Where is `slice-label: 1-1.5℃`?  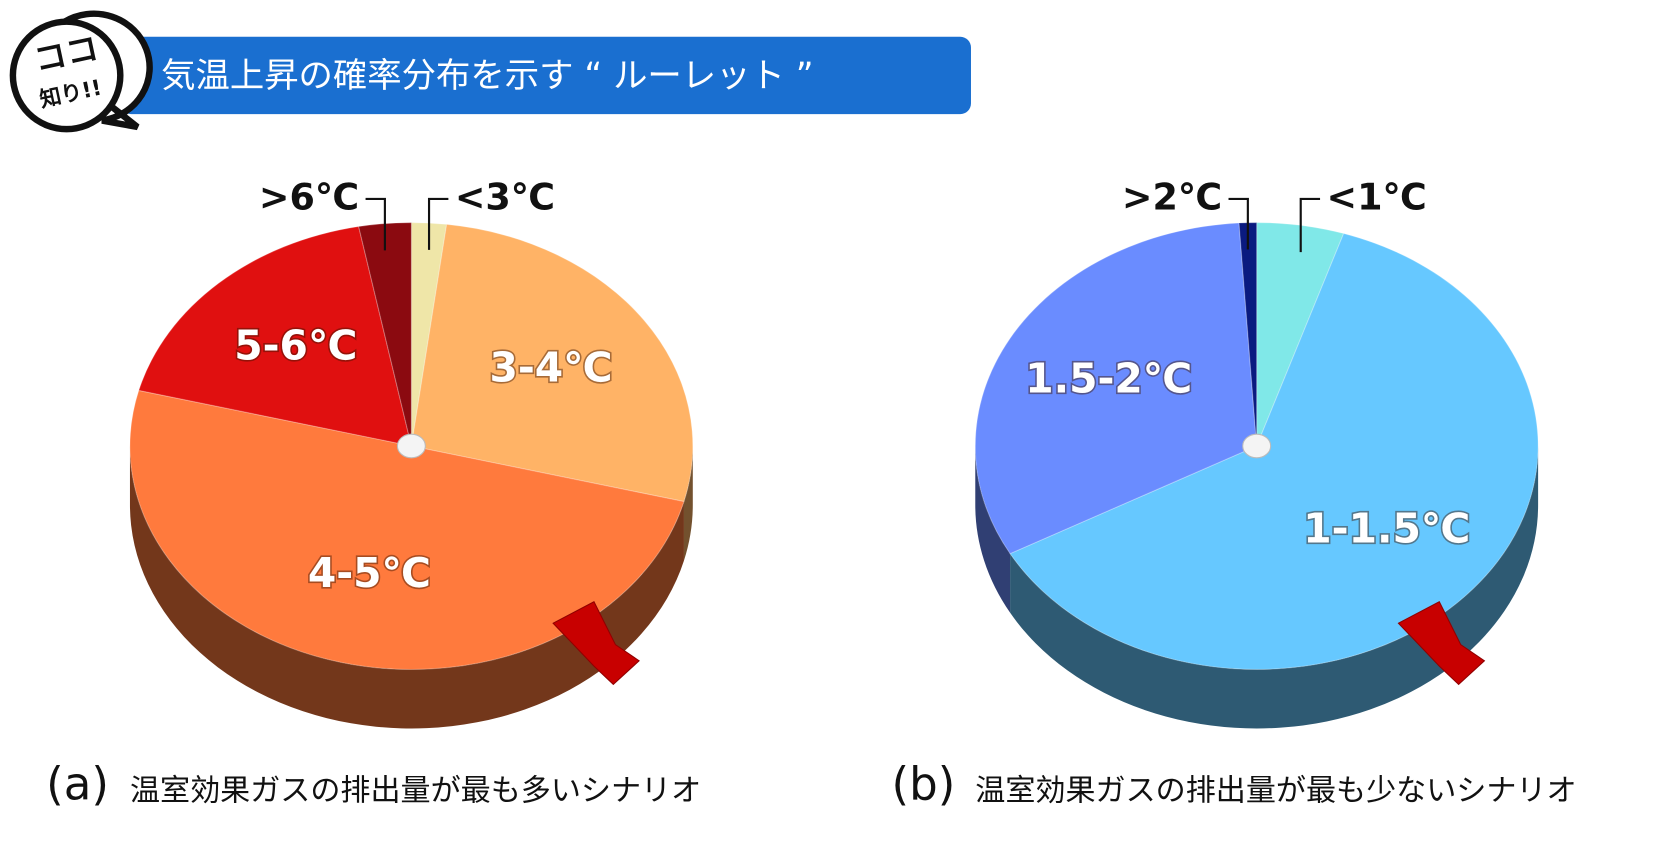 slice-label: 1-1.5℃ is located at coordinates (1386, 528).